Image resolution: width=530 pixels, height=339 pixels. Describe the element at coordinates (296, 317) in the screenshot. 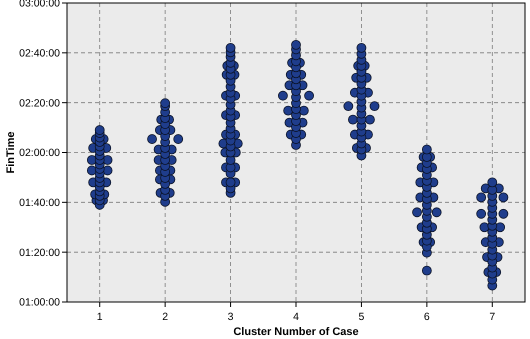

I see `x-tick-label: 4` at that location.